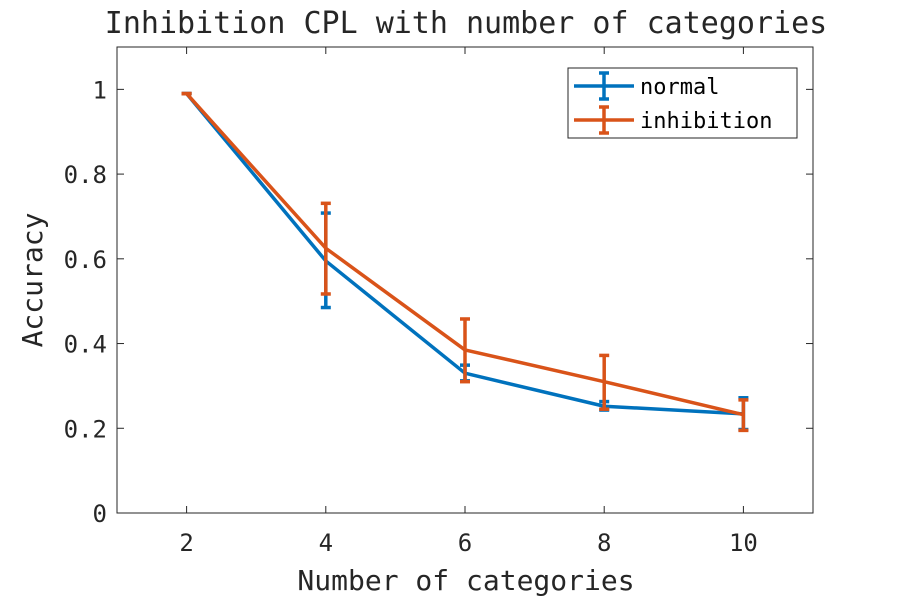  Describe the element at coordinates (465, 580) in the screenshot. I see `x-axis-label: Number of categories` at that location.